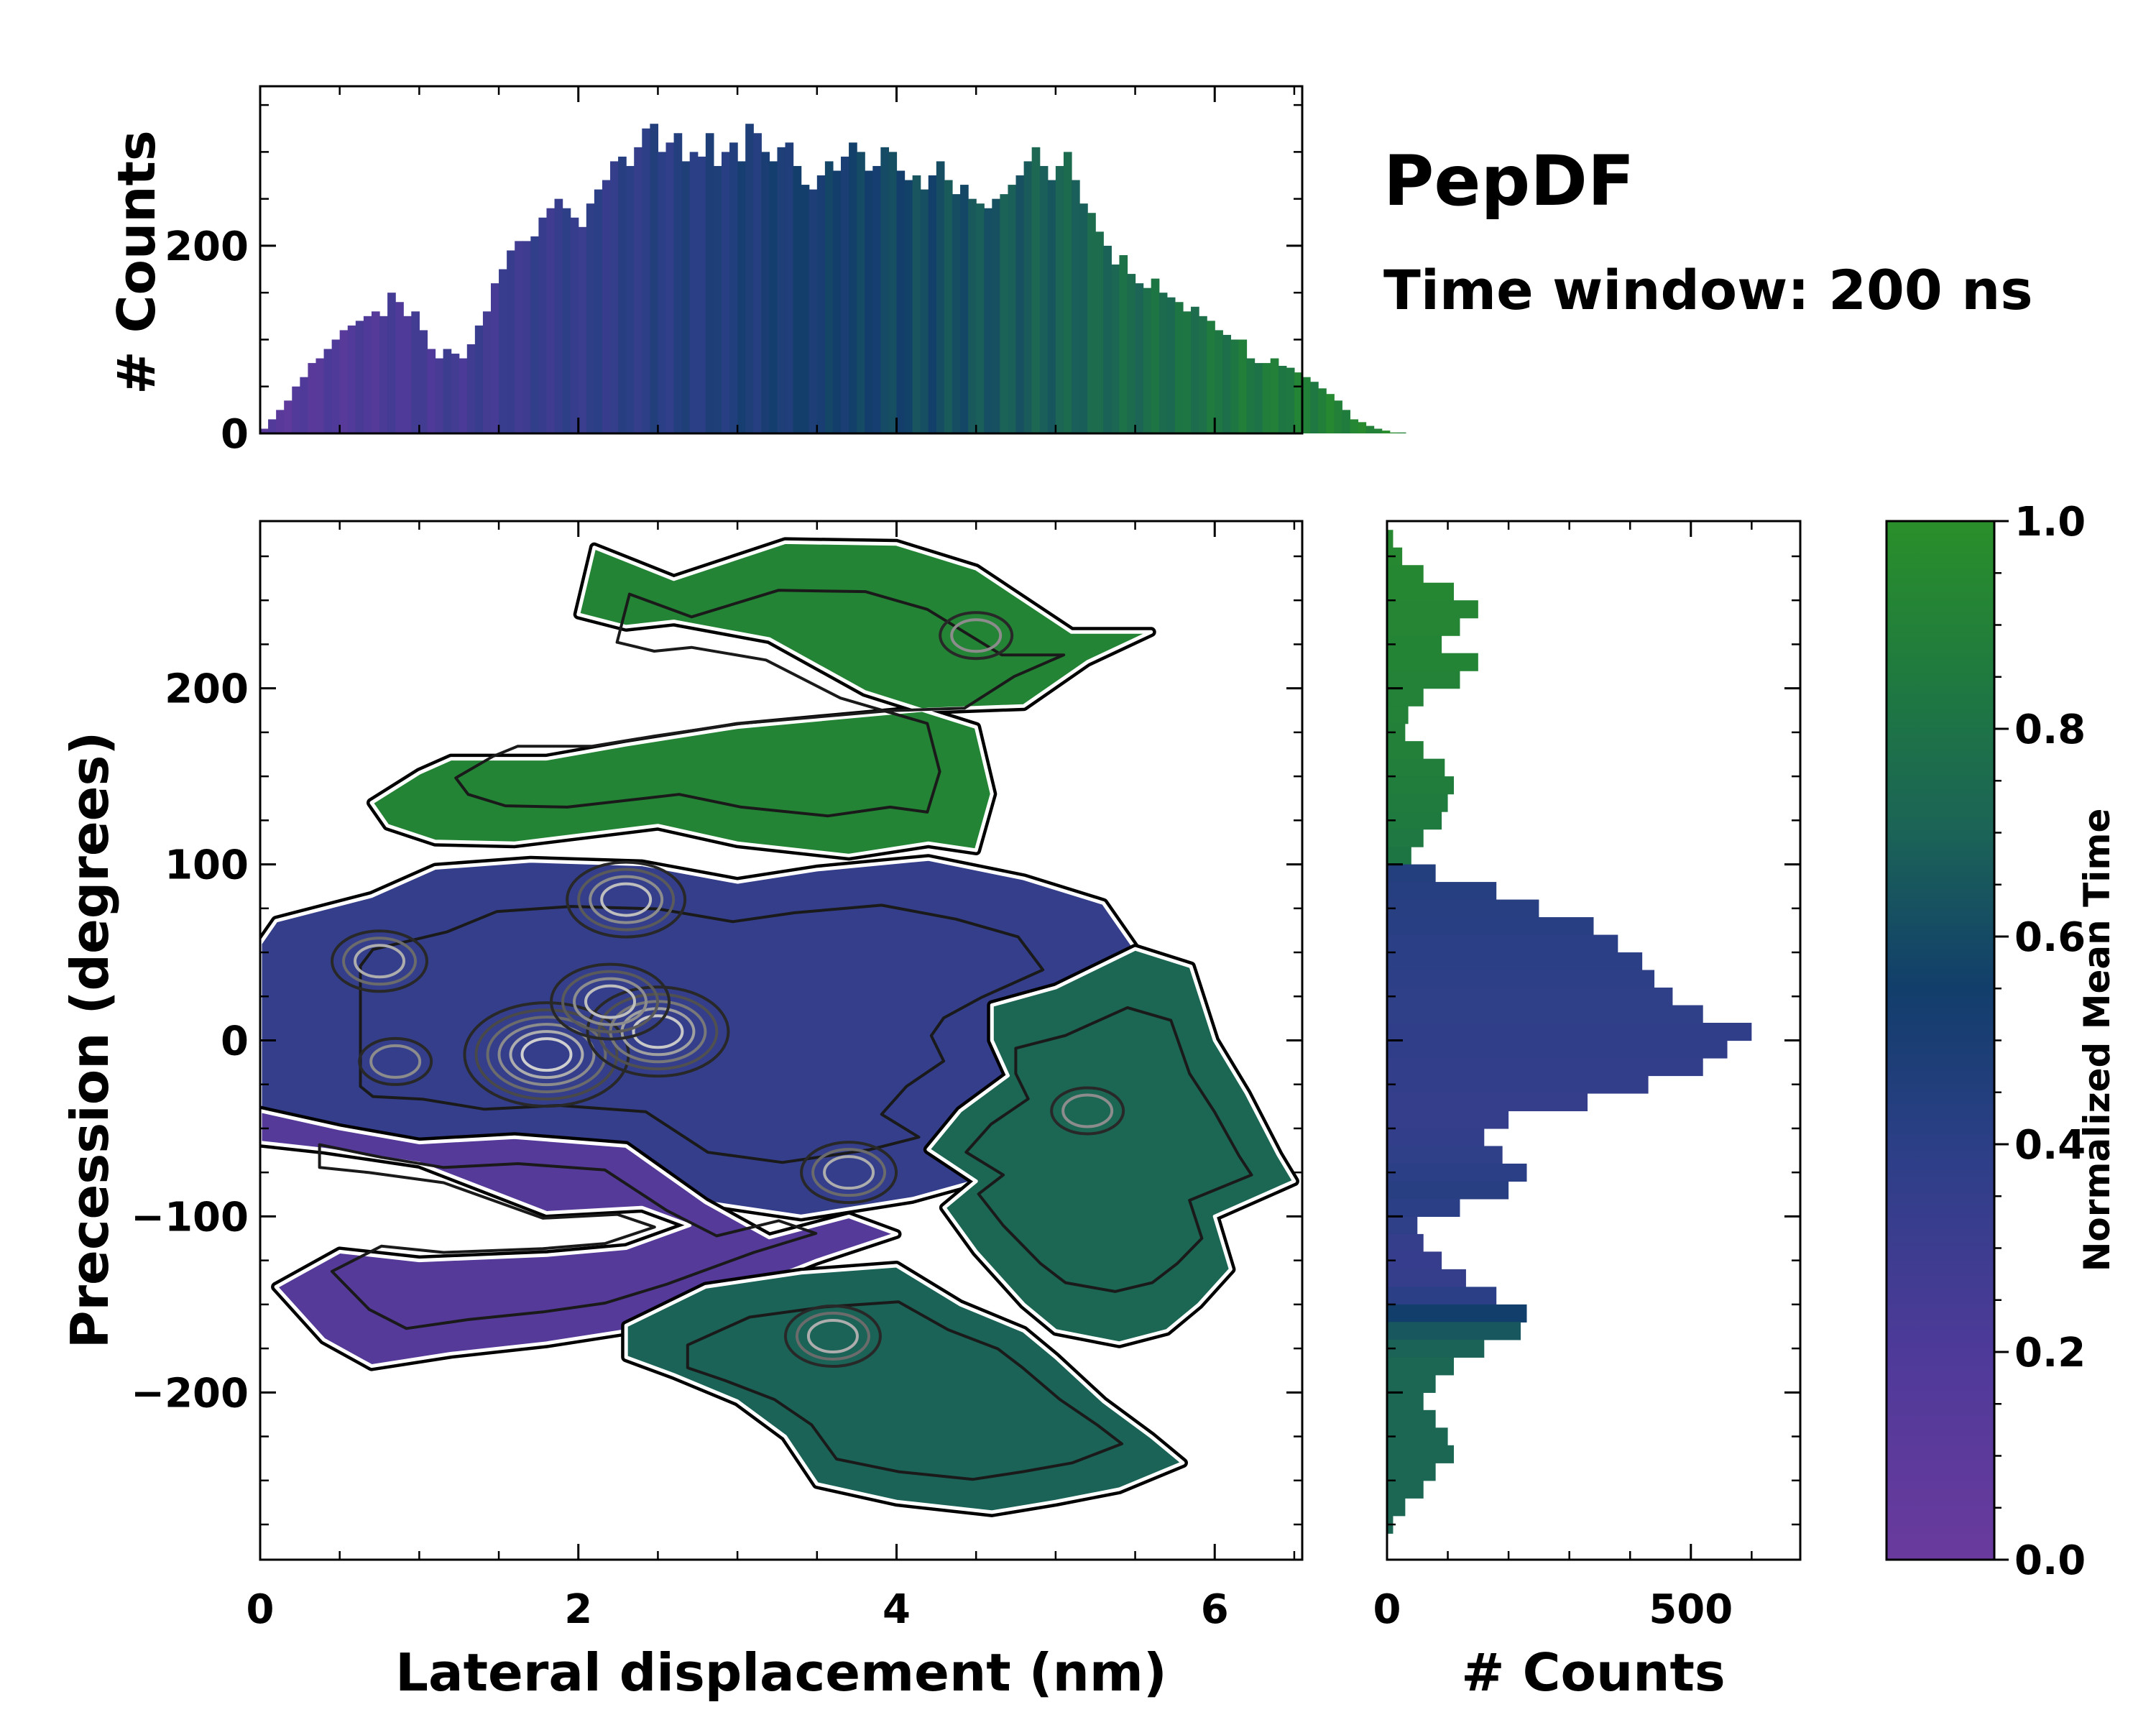 The width and height of the screenshot is (2156, 1725). I want to click on main-ylabel: Precession (degrees), so click(90, 1040).